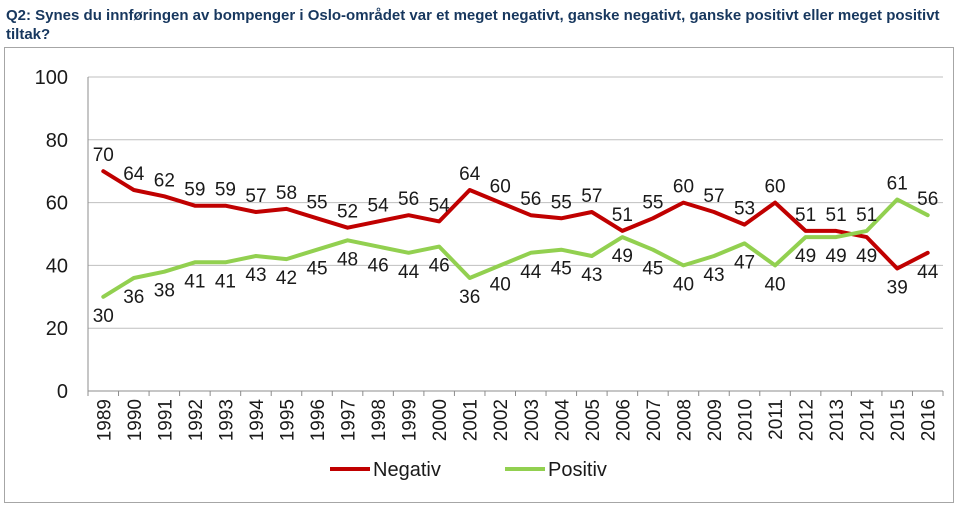  Describe the element at coordinates (532, 420) in the screenshot. I see `x-tick-label: 2003` at that location.